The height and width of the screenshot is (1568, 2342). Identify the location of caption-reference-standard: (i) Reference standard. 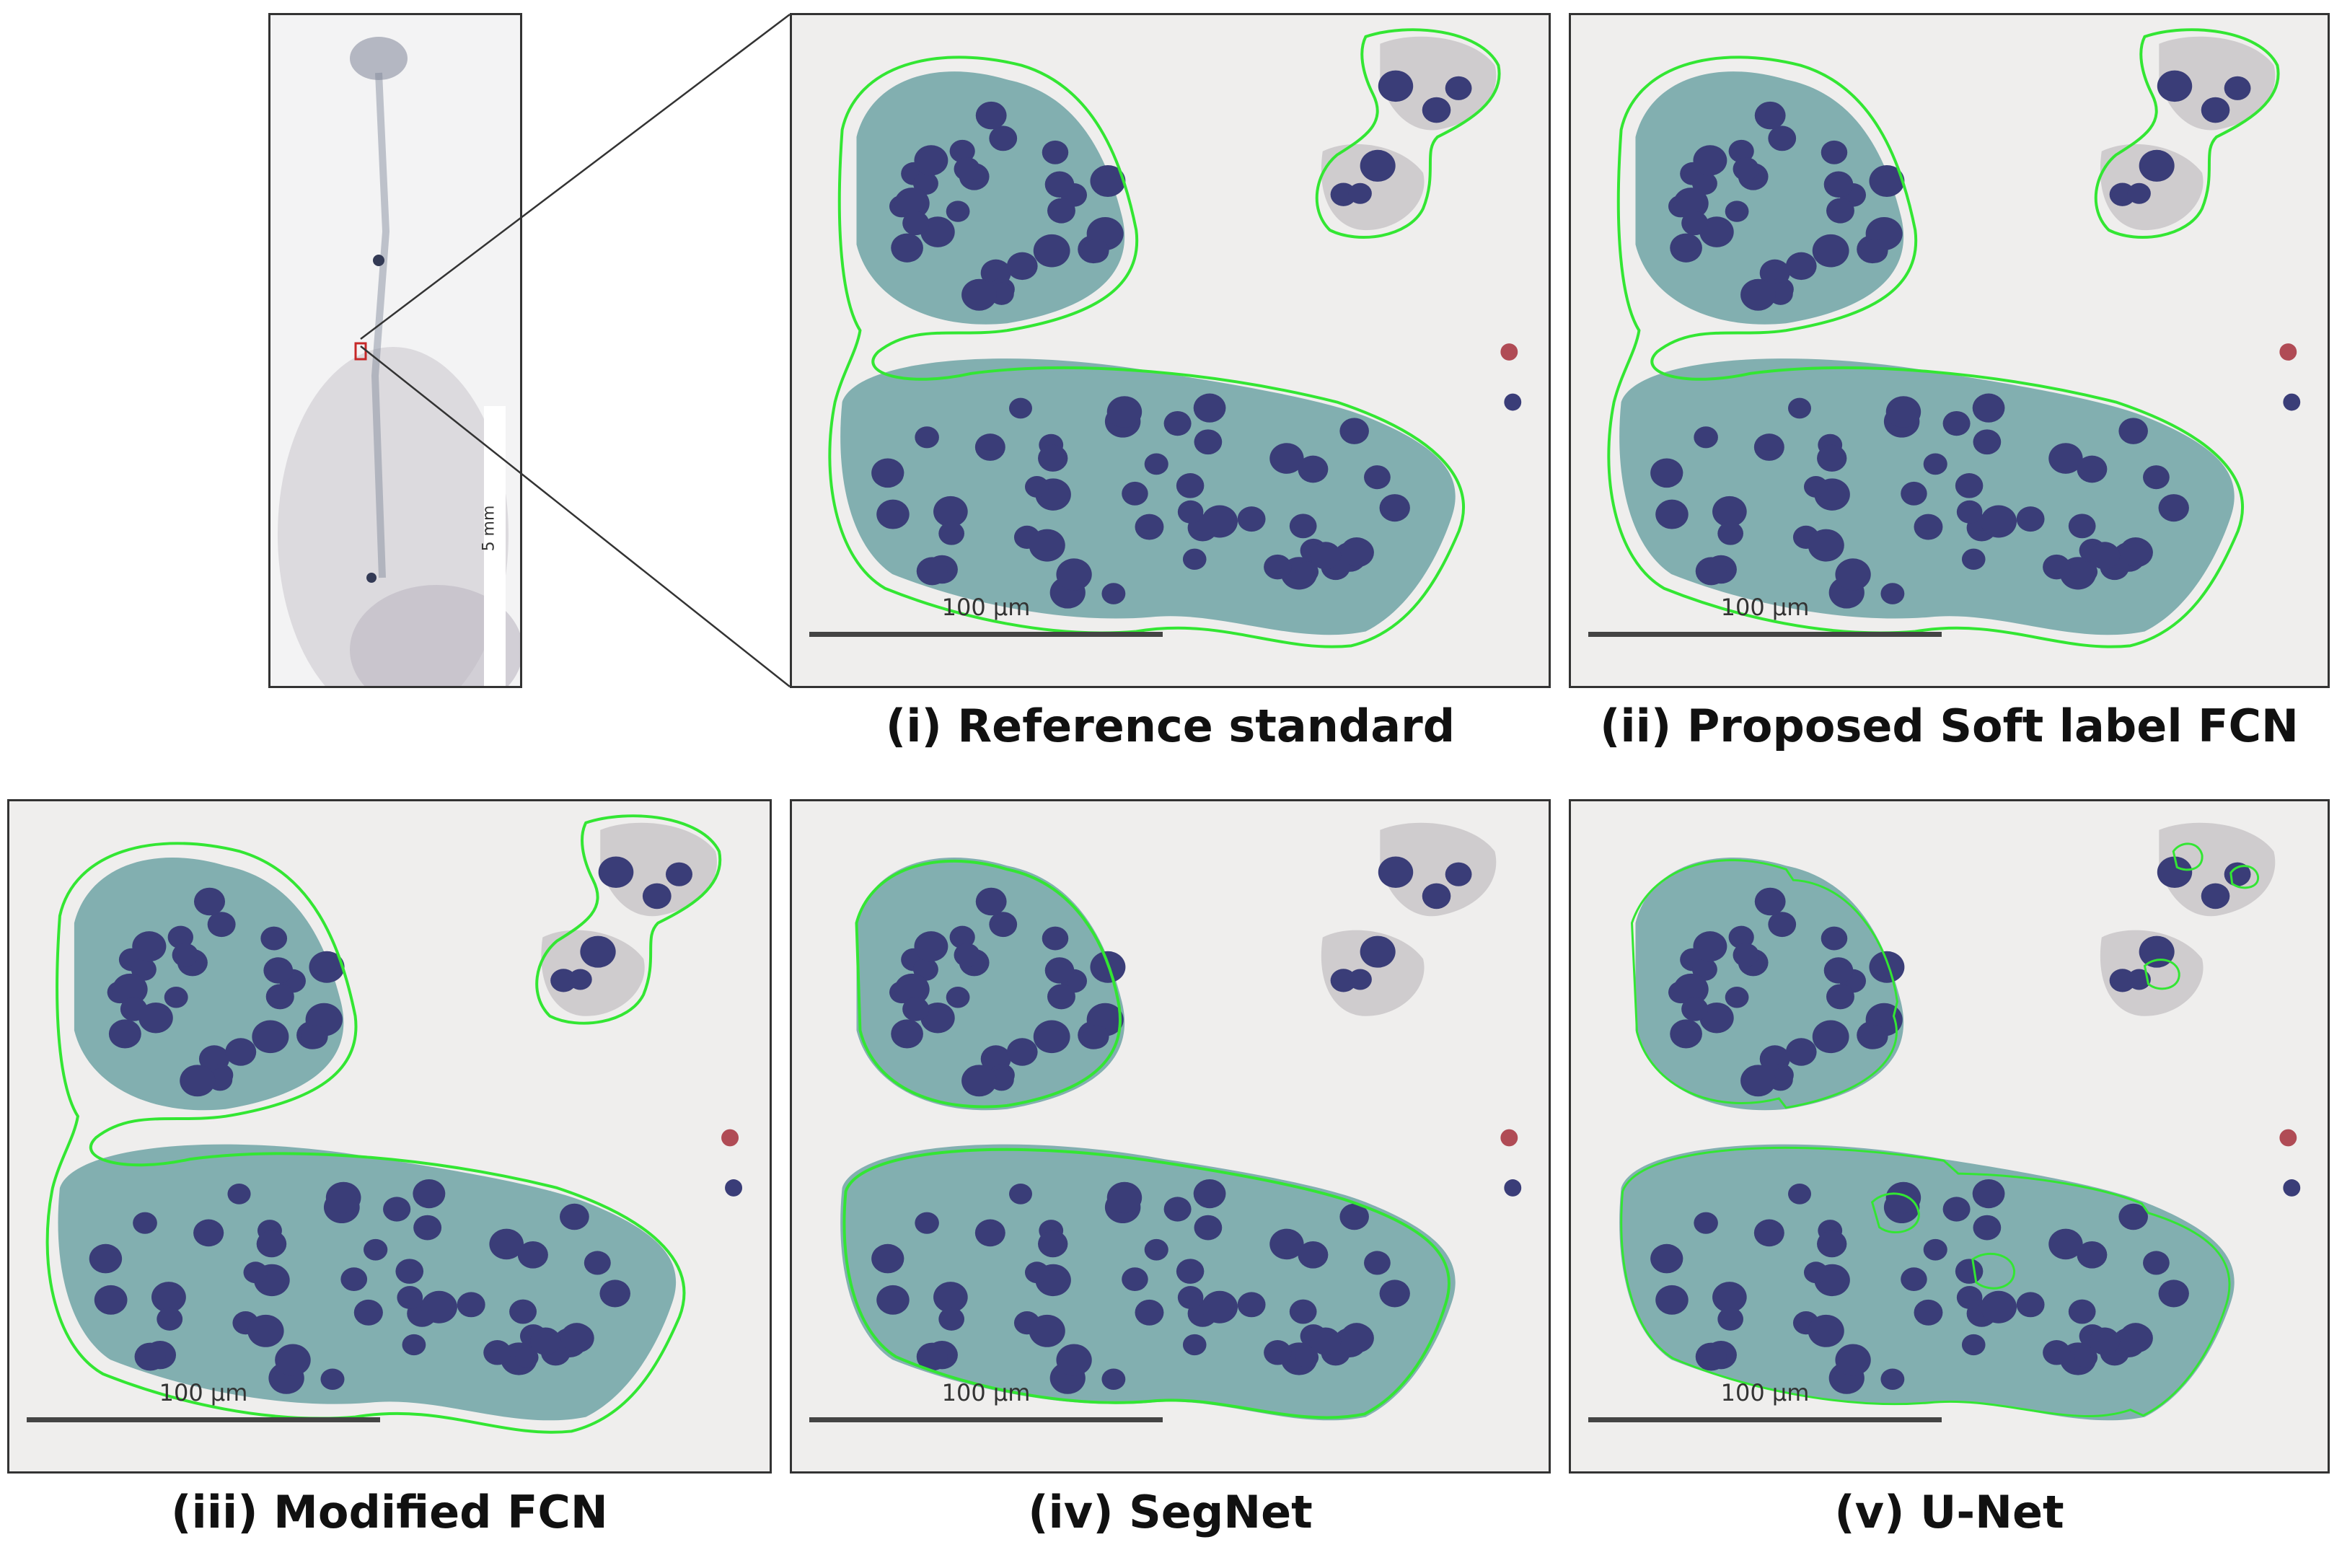
(1170, 726).